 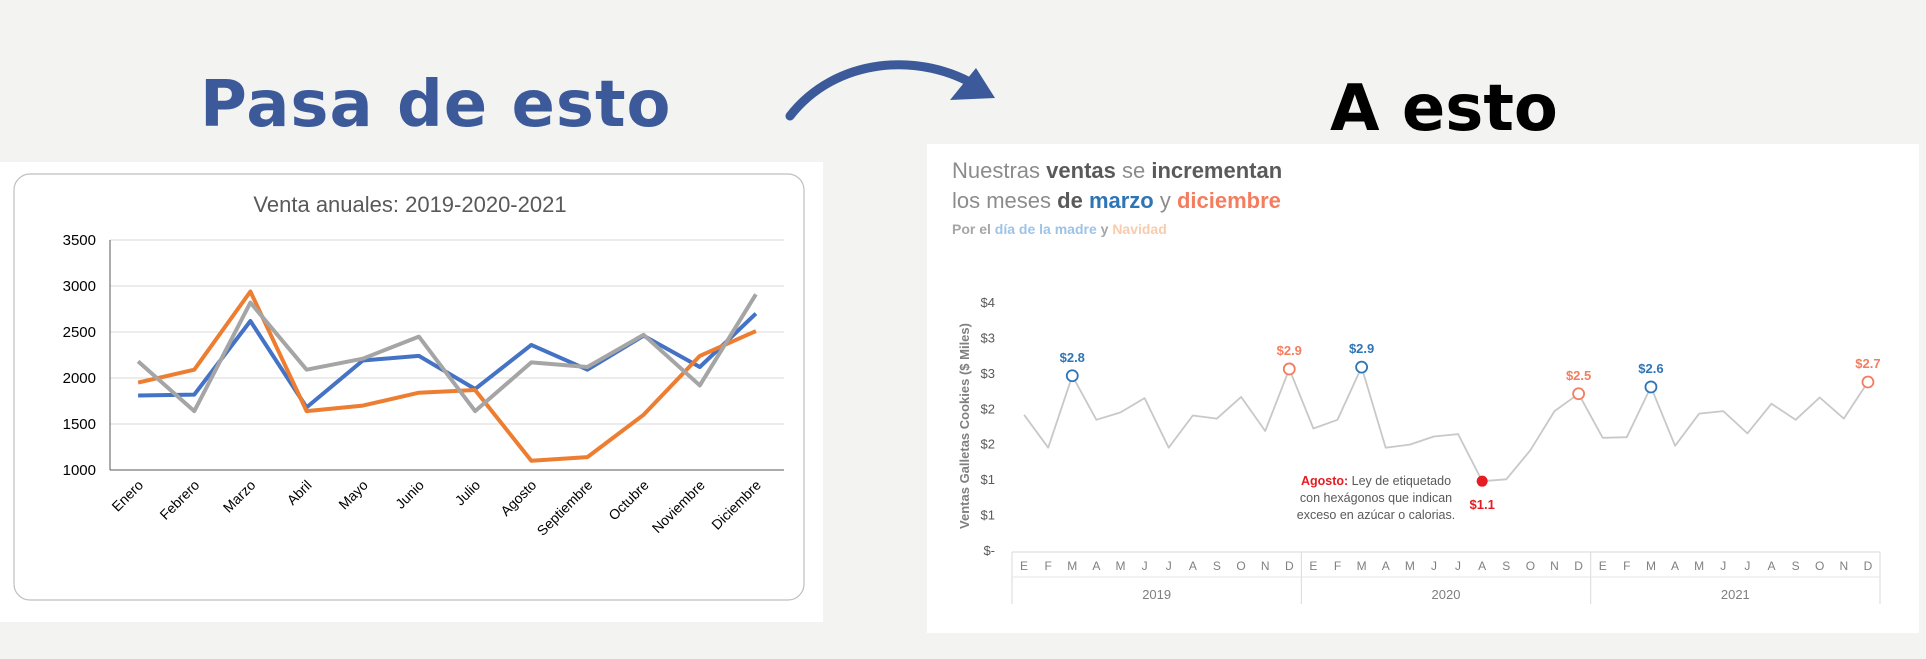 I want to click on annotation-line-1: Agosto: Ley de etiquetado, so click(x=1376, y=481).